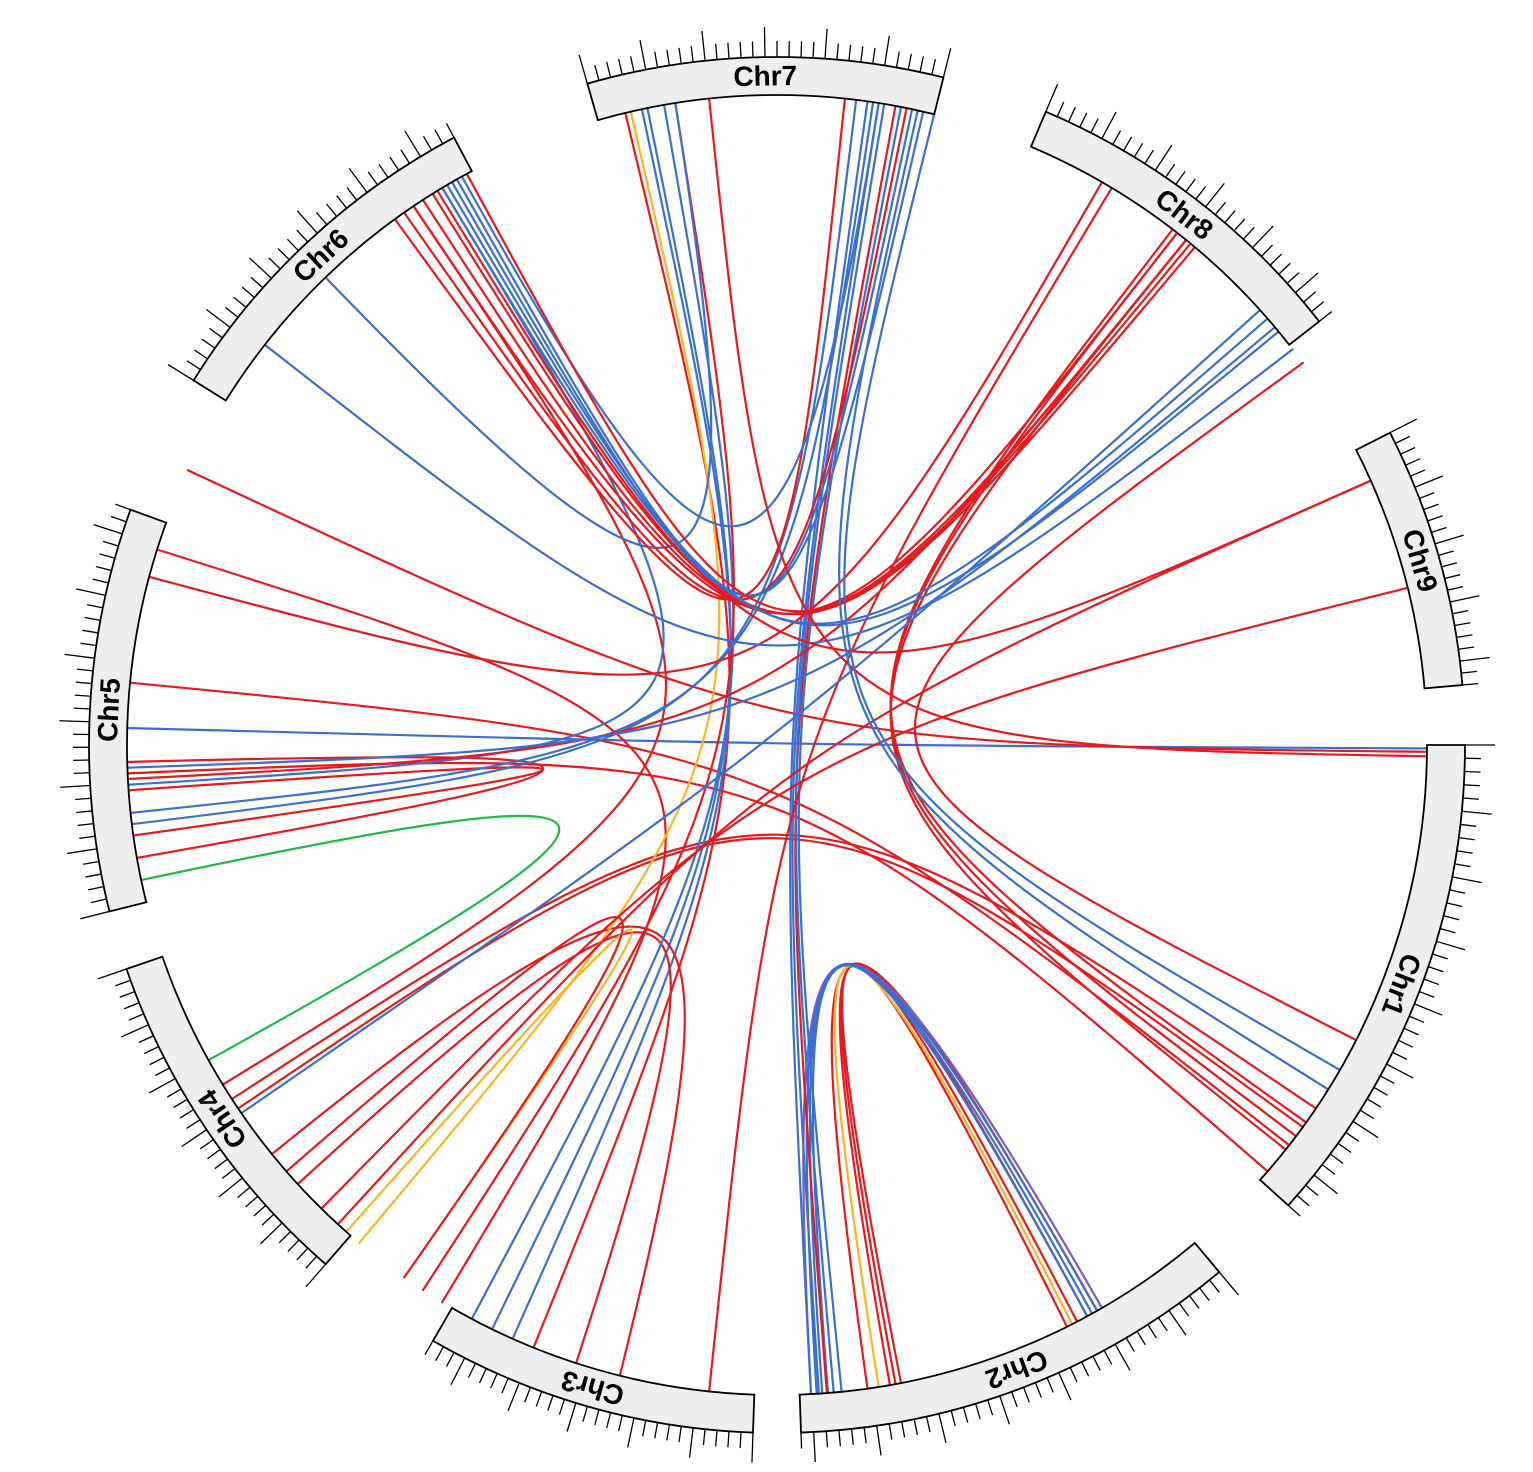 The image size is (1533, 1472). I want to click on link-chr1-chr4, so click(773, 971).